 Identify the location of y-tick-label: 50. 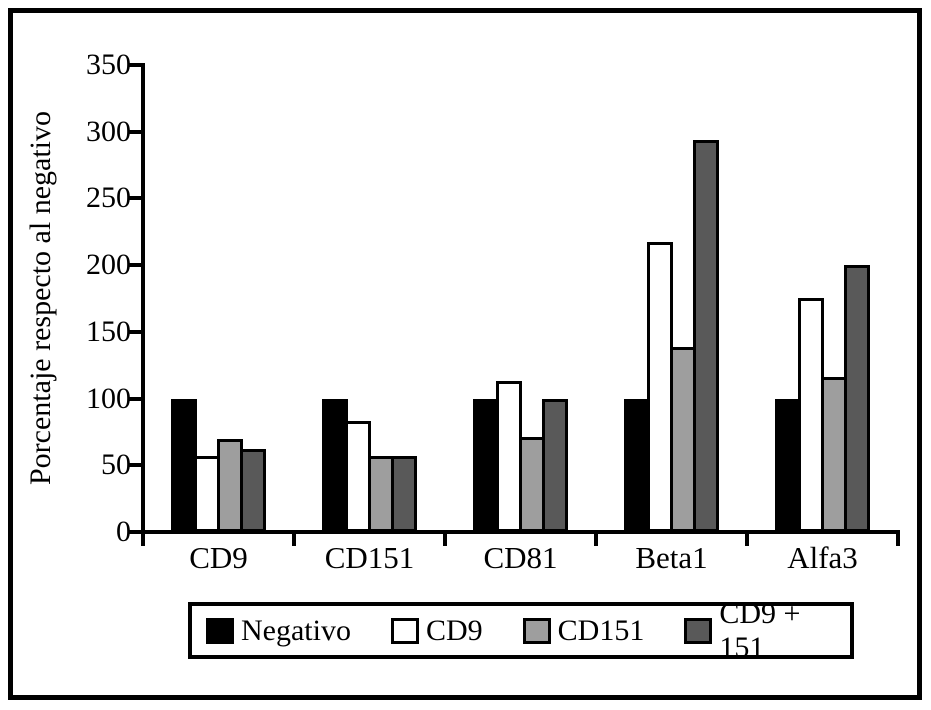
(116, 465).